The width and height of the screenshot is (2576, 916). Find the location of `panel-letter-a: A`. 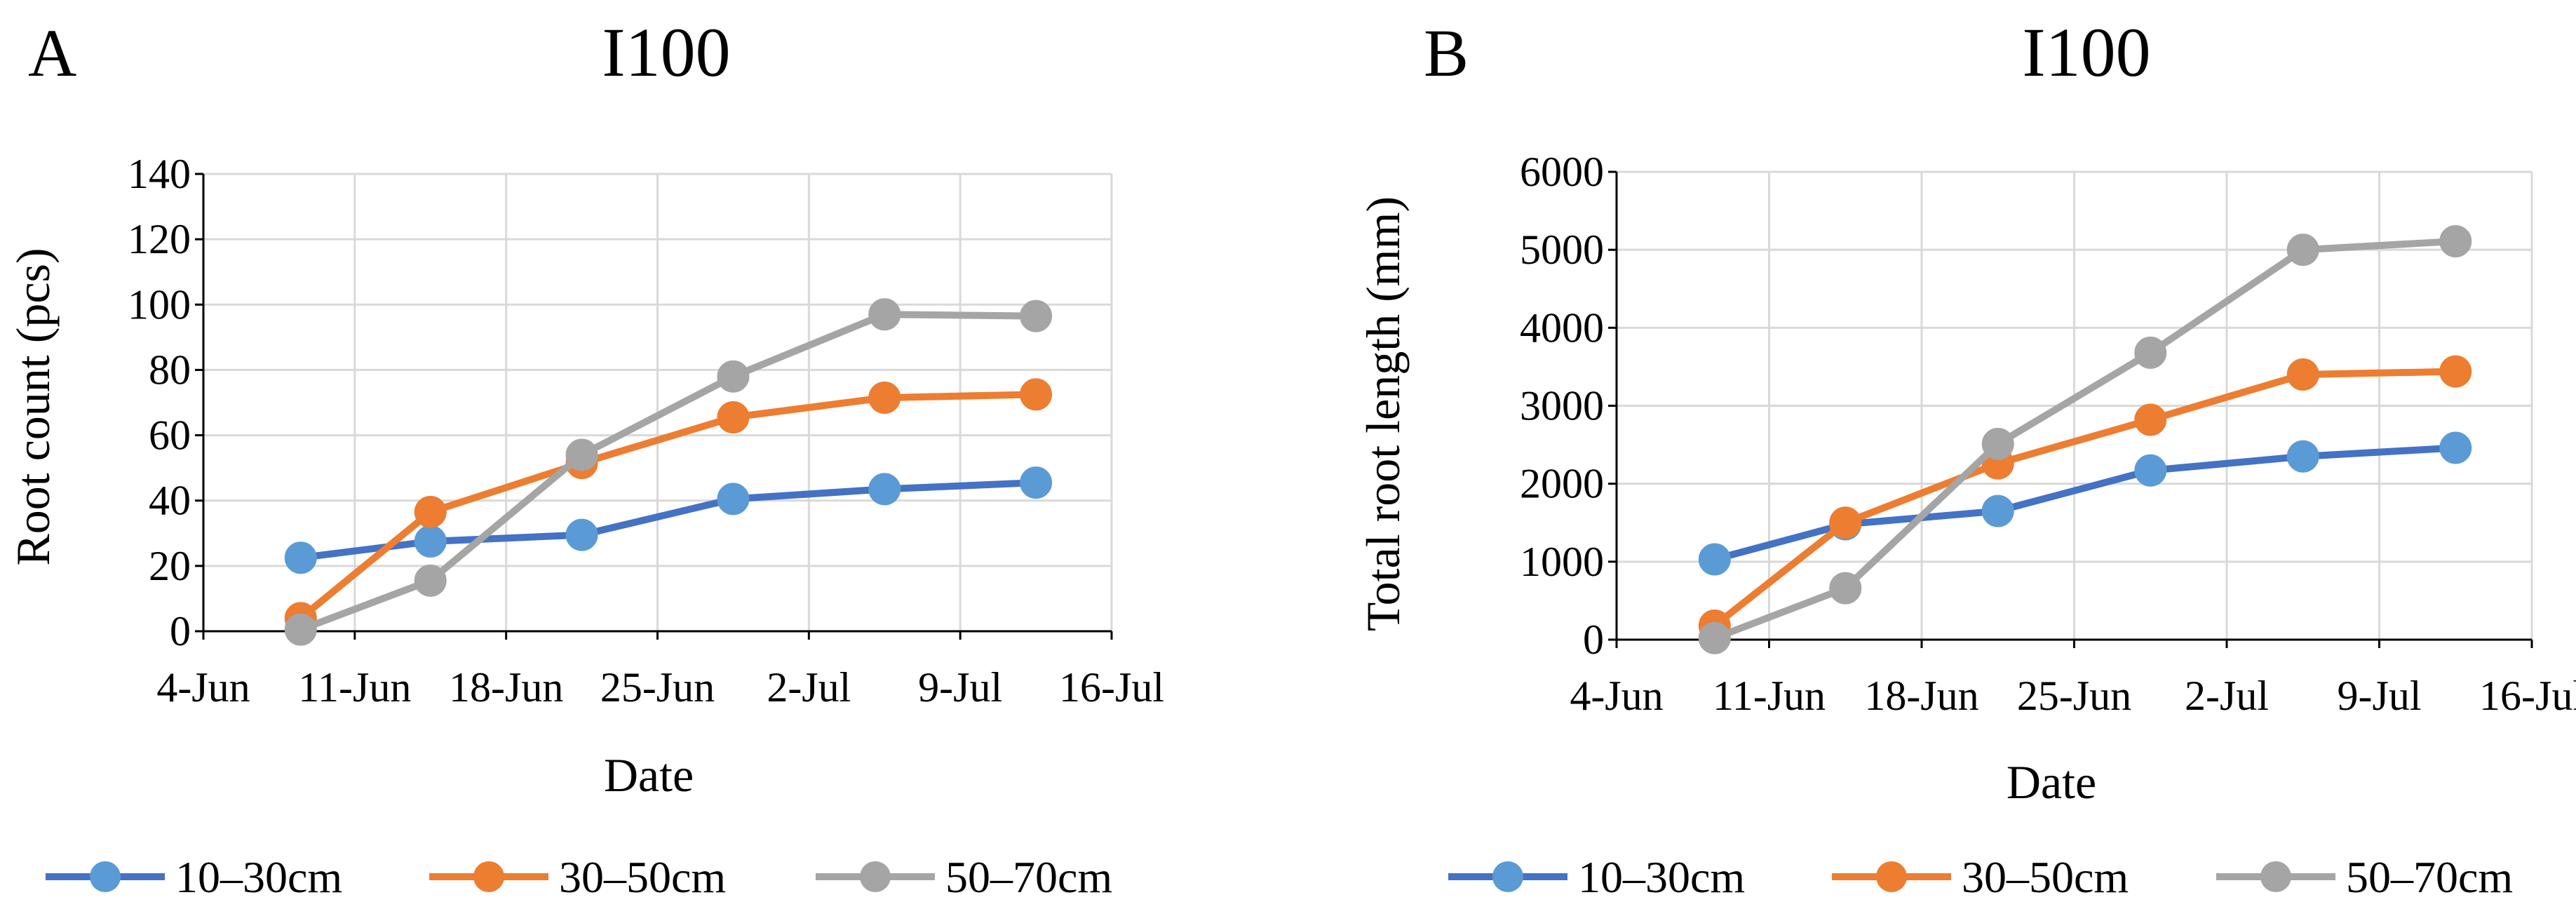

panel-letter-a: A is located at coordinates (52, 52).